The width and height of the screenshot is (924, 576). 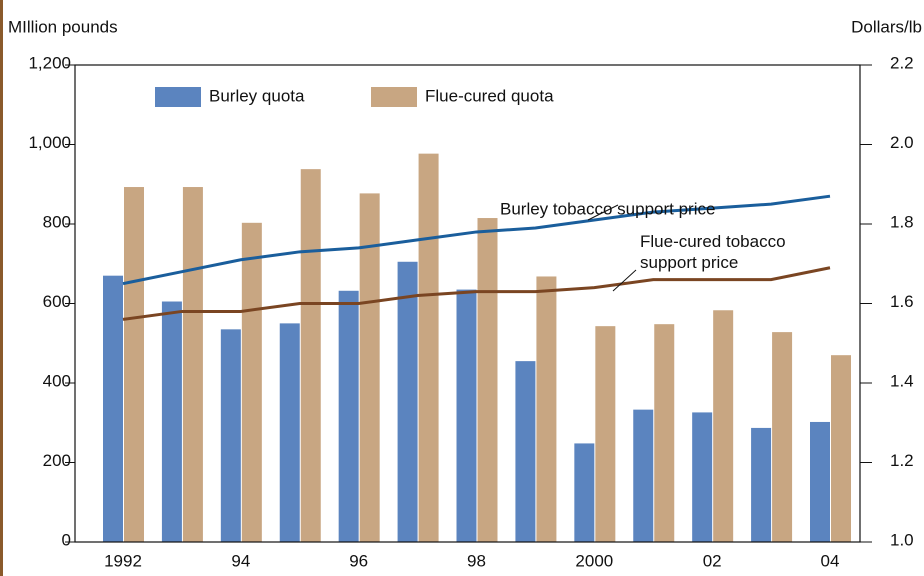 What do you see at coordinates (902, 62) in the screenshot?
I see `y2-tick-label: 2.2` at bounding box center [902, 62].